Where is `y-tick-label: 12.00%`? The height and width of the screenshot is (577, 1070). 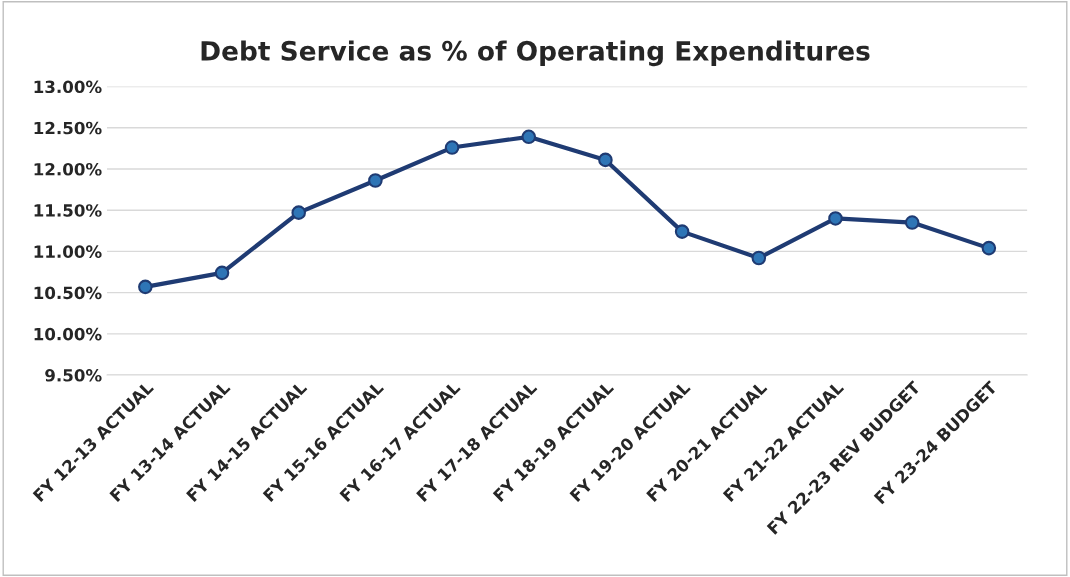 y-tick-label: 12.00% is located at coordinates (68, 169).